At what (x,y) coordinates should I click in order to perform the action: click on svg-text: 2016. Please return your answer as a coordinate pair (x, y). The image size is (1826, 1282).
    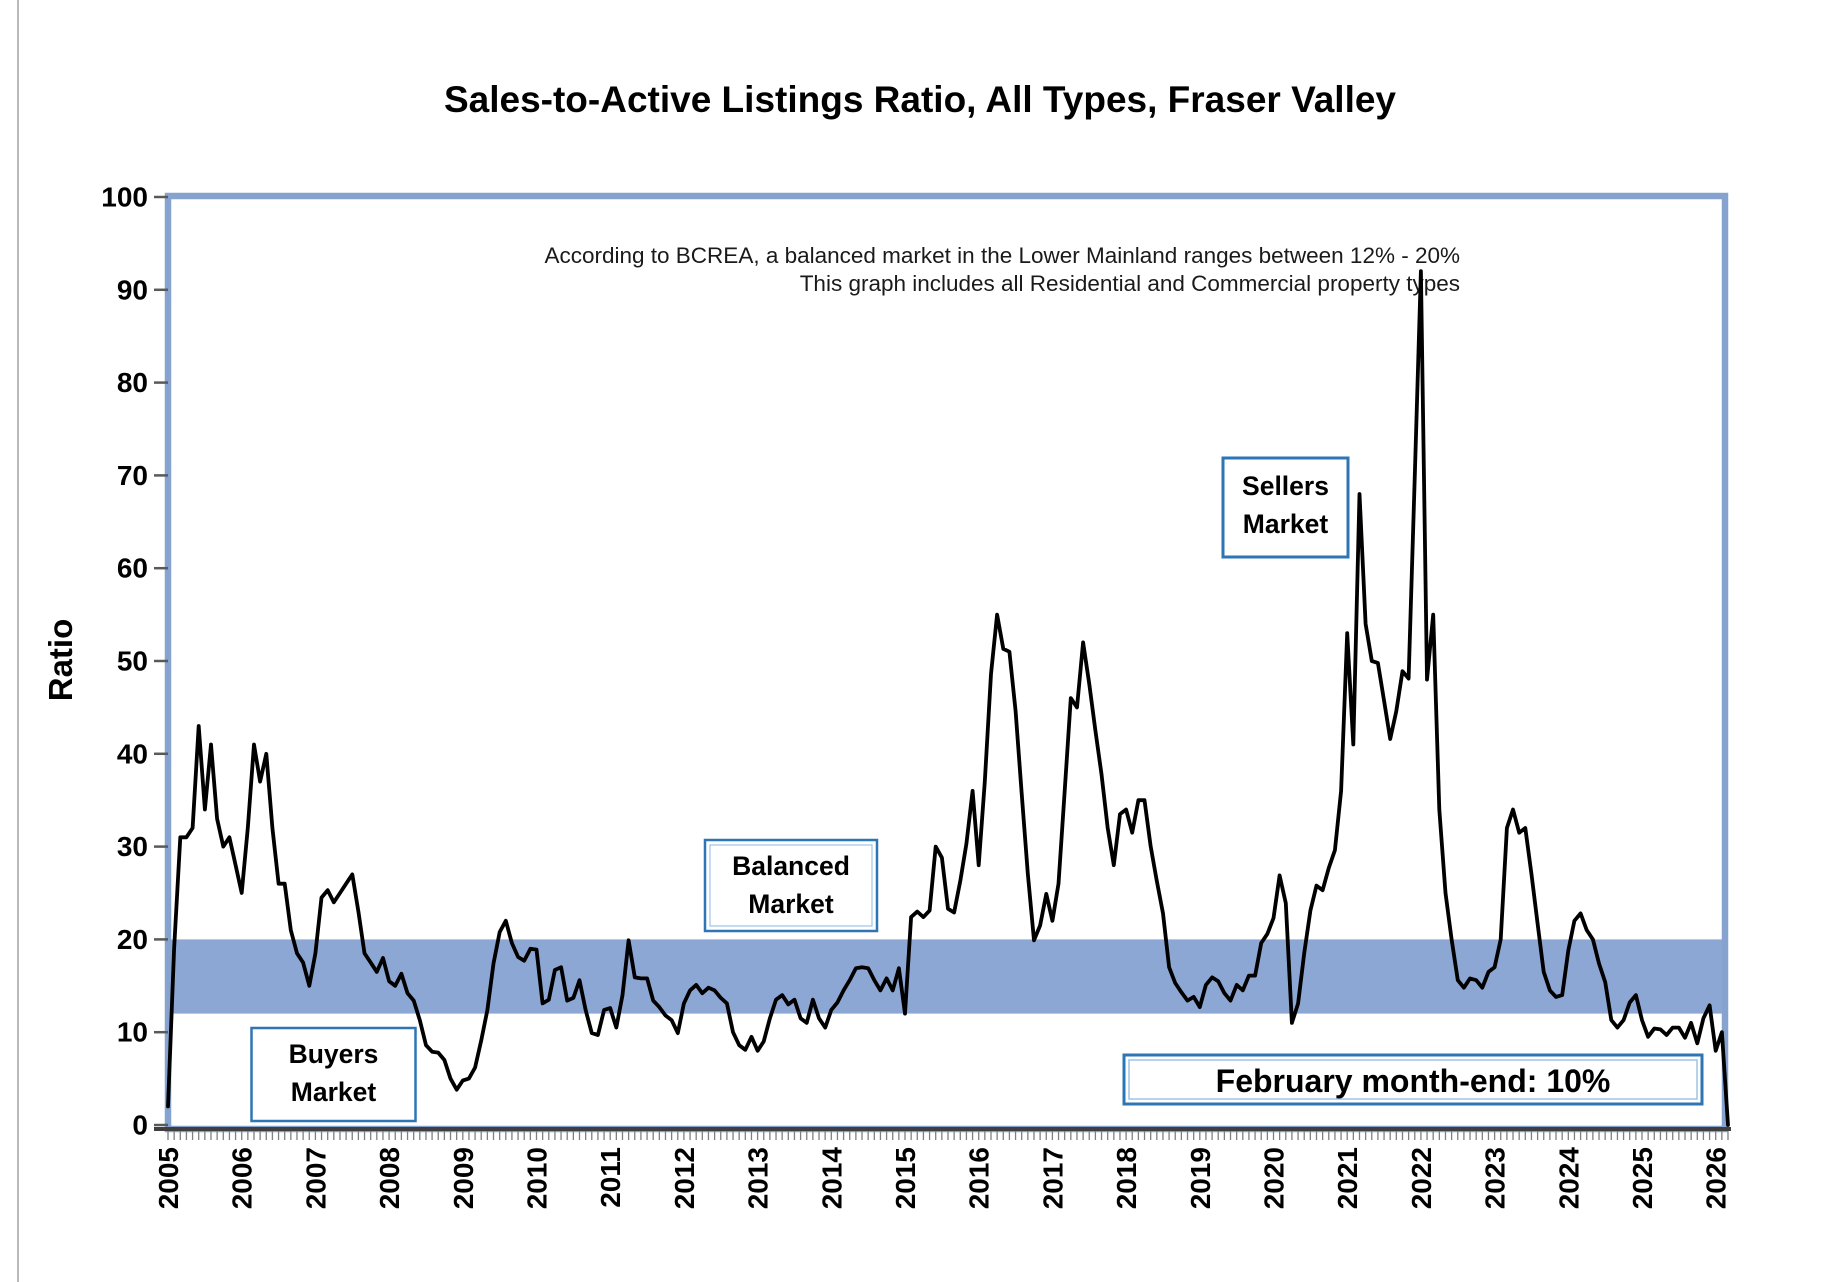
    Looking at the image, I should click on (979, 1178).